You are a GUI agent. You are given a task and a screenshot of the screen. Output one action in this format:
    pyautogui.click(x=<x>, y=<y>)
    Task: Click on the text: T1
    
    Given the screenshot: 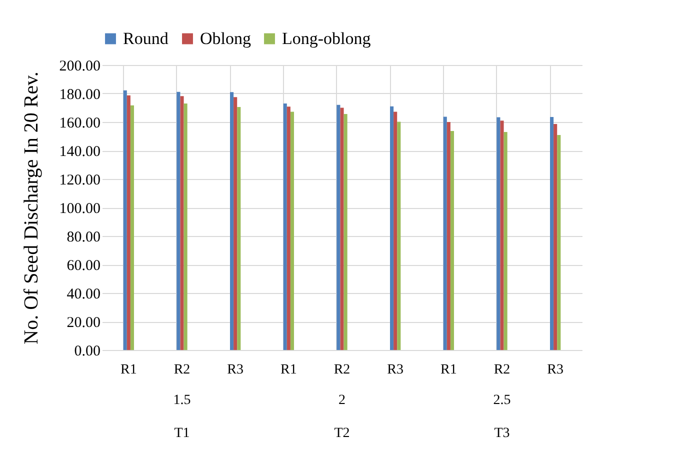 What is the action you would take?
    pyautogui.click(x=182, y=433)
    